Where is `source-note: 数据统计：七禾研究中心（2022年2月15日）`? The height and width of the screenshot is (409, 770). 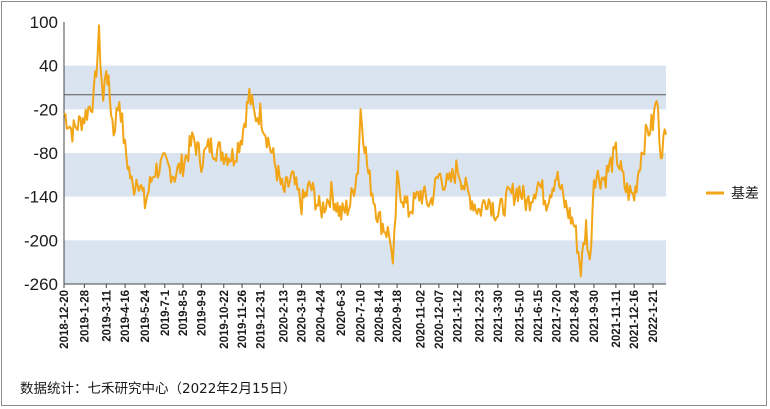 source-note: 数据统计：七禾研究中心（2022年2月15日） is located at coordinates (158, 389).